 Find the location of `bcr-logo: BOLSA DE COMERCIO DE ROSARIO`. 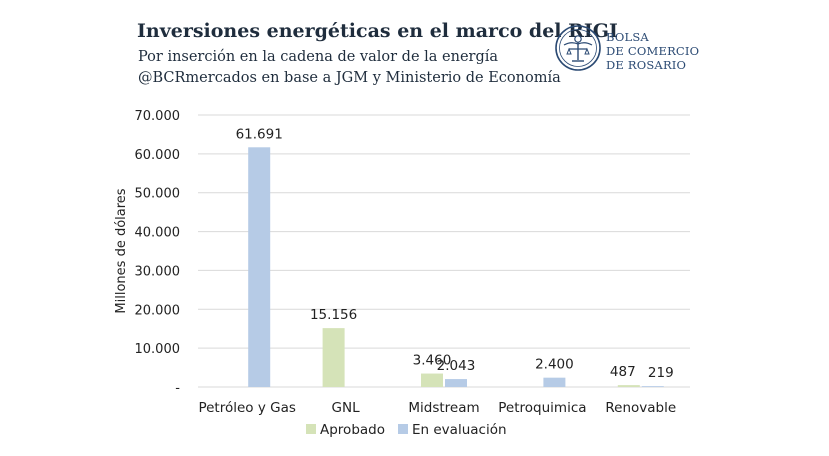

bcr-logo: BOLSA DE COMERCIO DE ROSARIO is located at coordinates (634, 49).